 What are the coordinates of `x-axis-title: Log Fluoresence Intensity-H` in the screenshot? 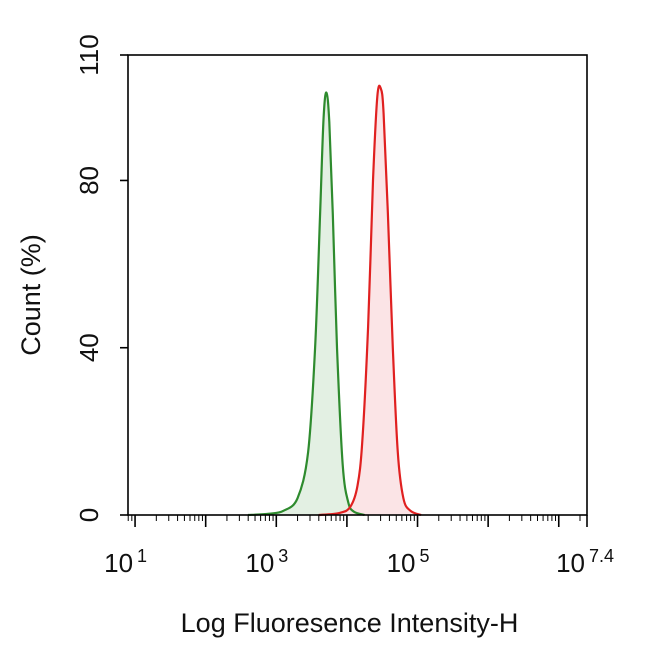 It's located at (350, 623).